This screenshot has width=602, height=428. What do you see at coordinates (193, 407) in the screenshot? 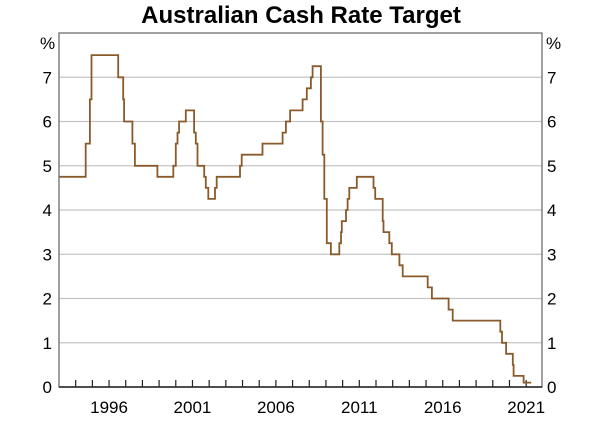
I see `x-tick-label: 2001` at bounding box center [193, 407].